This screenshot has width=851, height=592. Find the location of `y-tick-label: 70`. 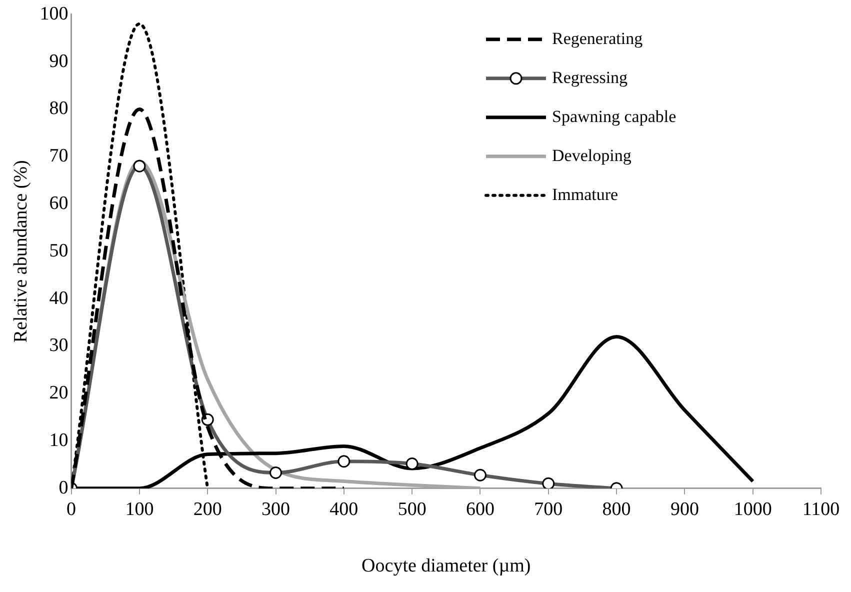

y-tick-label: 70 is located at coordinates (58, 156).